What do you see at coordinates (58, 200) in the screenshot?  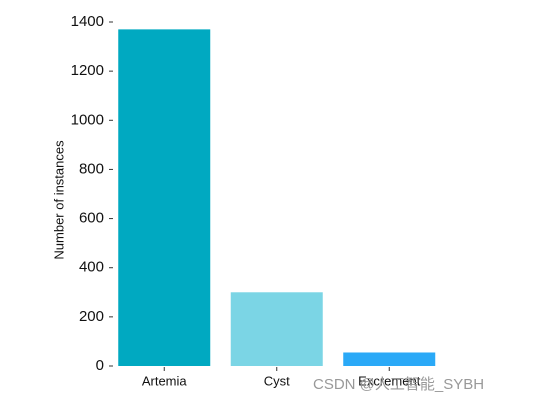 I see `y-axis-label: Number of instances` at bounding box center [58, 200].